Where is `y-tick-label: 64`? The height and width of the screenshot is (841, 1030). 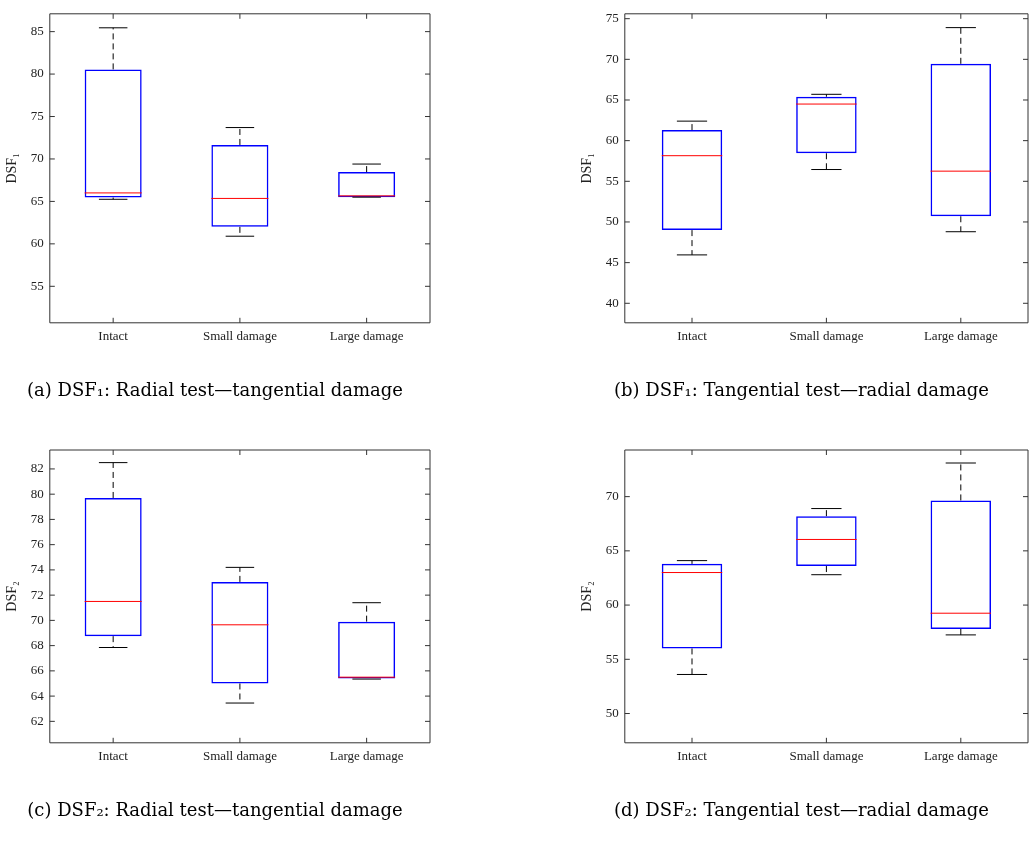 y-tick-label: 64 is located at coordinates (37, 695).